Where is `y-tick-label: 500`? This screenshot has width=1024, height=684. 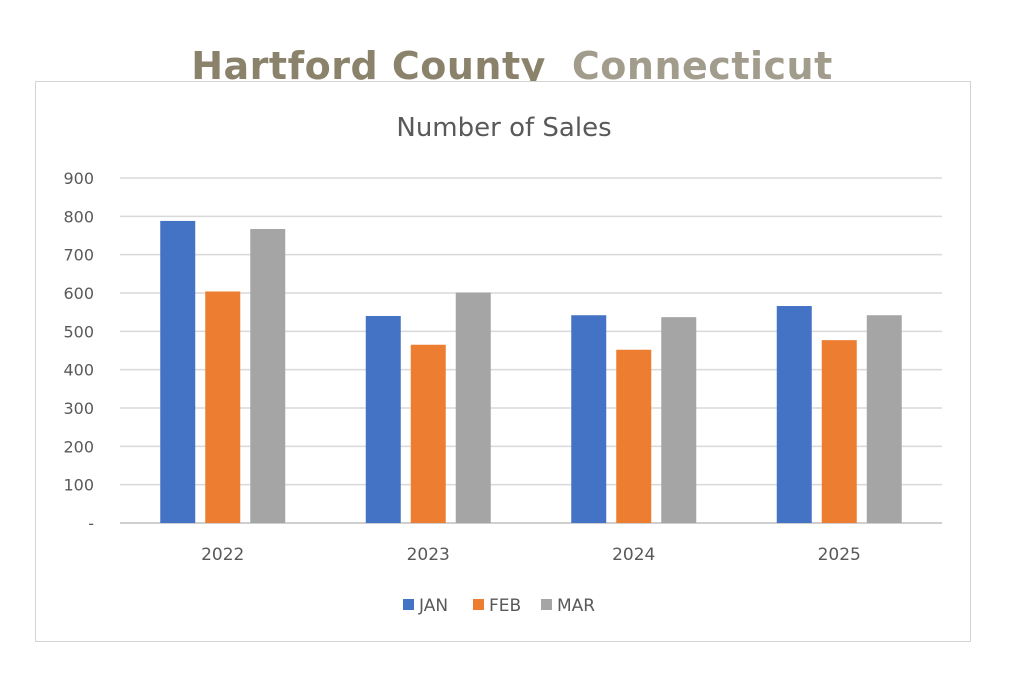
y-tick-label: 500 is located at coordinates (78, 331).